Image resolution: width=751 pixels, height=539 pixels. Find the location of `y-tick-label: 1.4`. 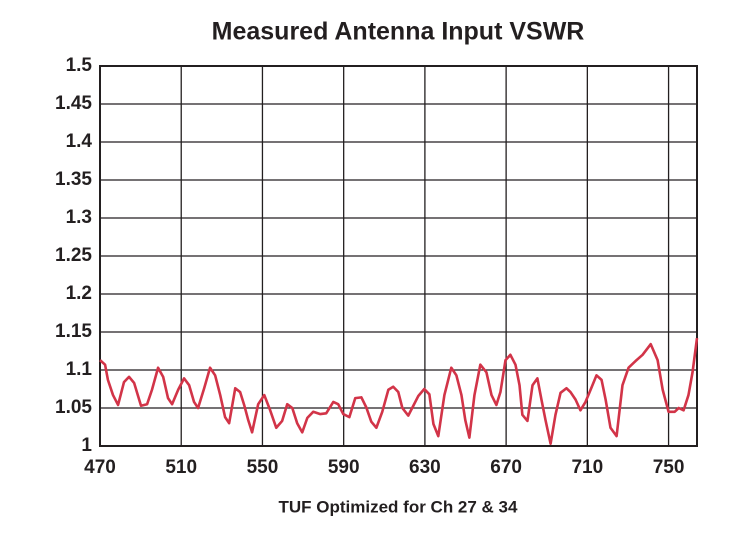

y-tick-label: 1.4 is located at coordinates (79, 141).